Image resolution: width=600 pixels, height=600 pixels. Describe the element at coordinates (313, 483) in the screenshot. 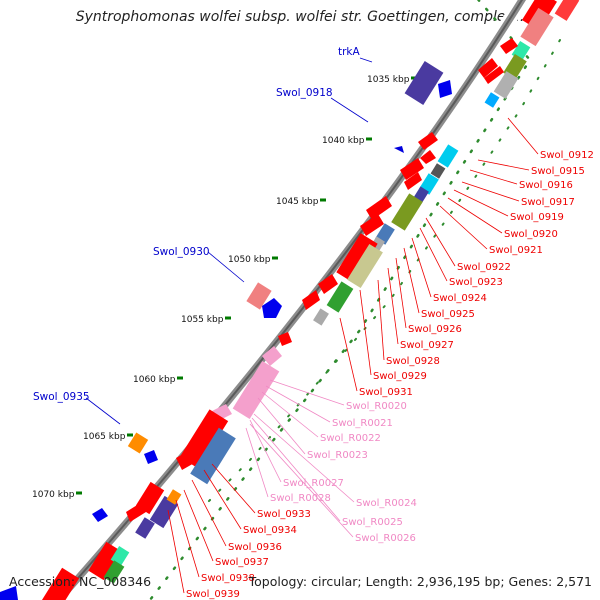

I see `gene-label-right: Swol_R0027` at that location.